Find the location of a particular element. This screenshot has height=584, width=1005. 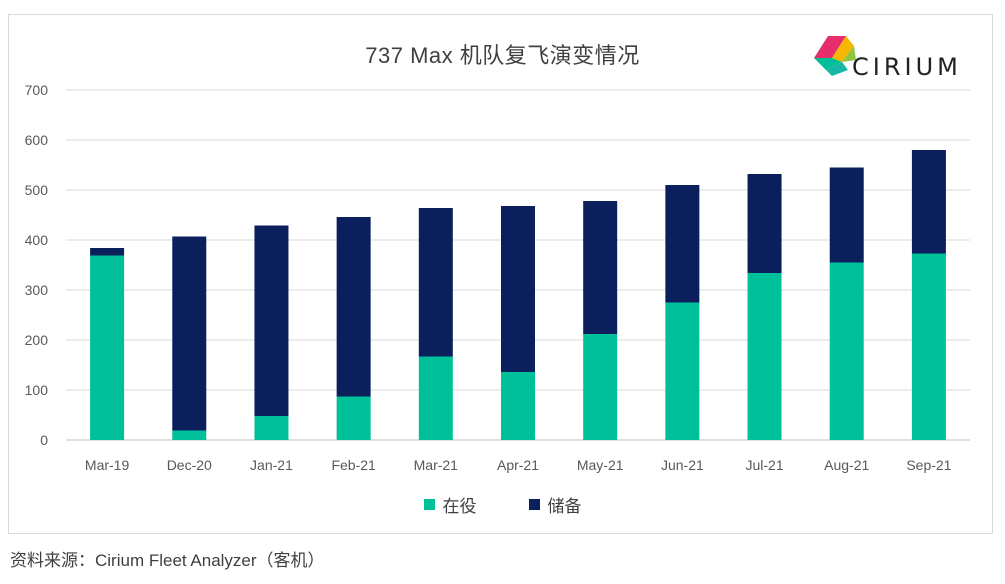

source-note: 资料来源：Cirium Fleet Analyzer（客机） is located at coordinates (167, 560).